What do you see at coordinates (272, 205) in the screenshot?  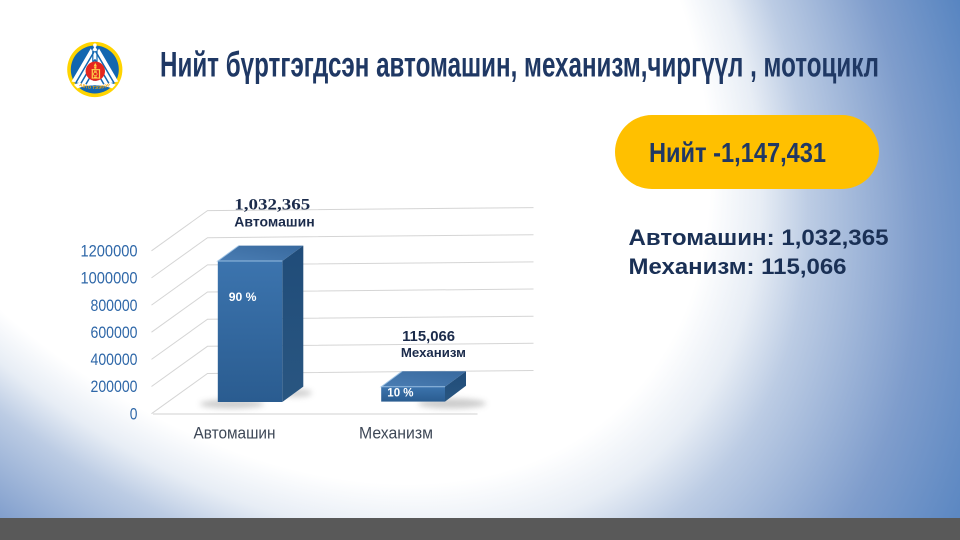 I see `svg-text: 1,032,365` at bounding box center [272, 205].